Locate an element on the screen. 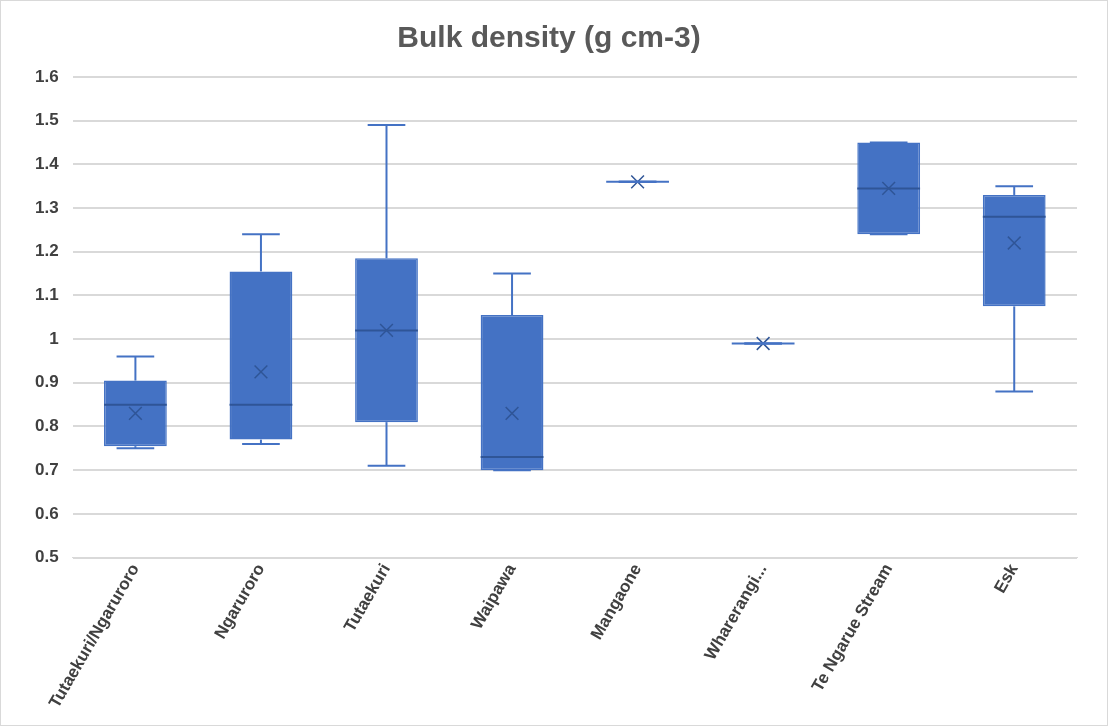 This screenshot has width=1108, height=726. y-tick-label: 0.6 is located at coordinates (46, 513).